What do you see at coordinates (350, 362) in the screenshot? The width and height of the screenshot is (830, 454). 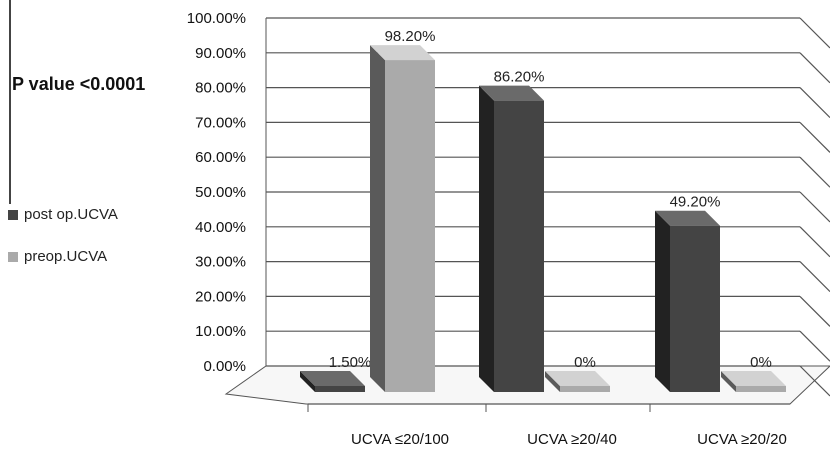 I see `data-label: 1.50%` at bounding box center [350, 362].